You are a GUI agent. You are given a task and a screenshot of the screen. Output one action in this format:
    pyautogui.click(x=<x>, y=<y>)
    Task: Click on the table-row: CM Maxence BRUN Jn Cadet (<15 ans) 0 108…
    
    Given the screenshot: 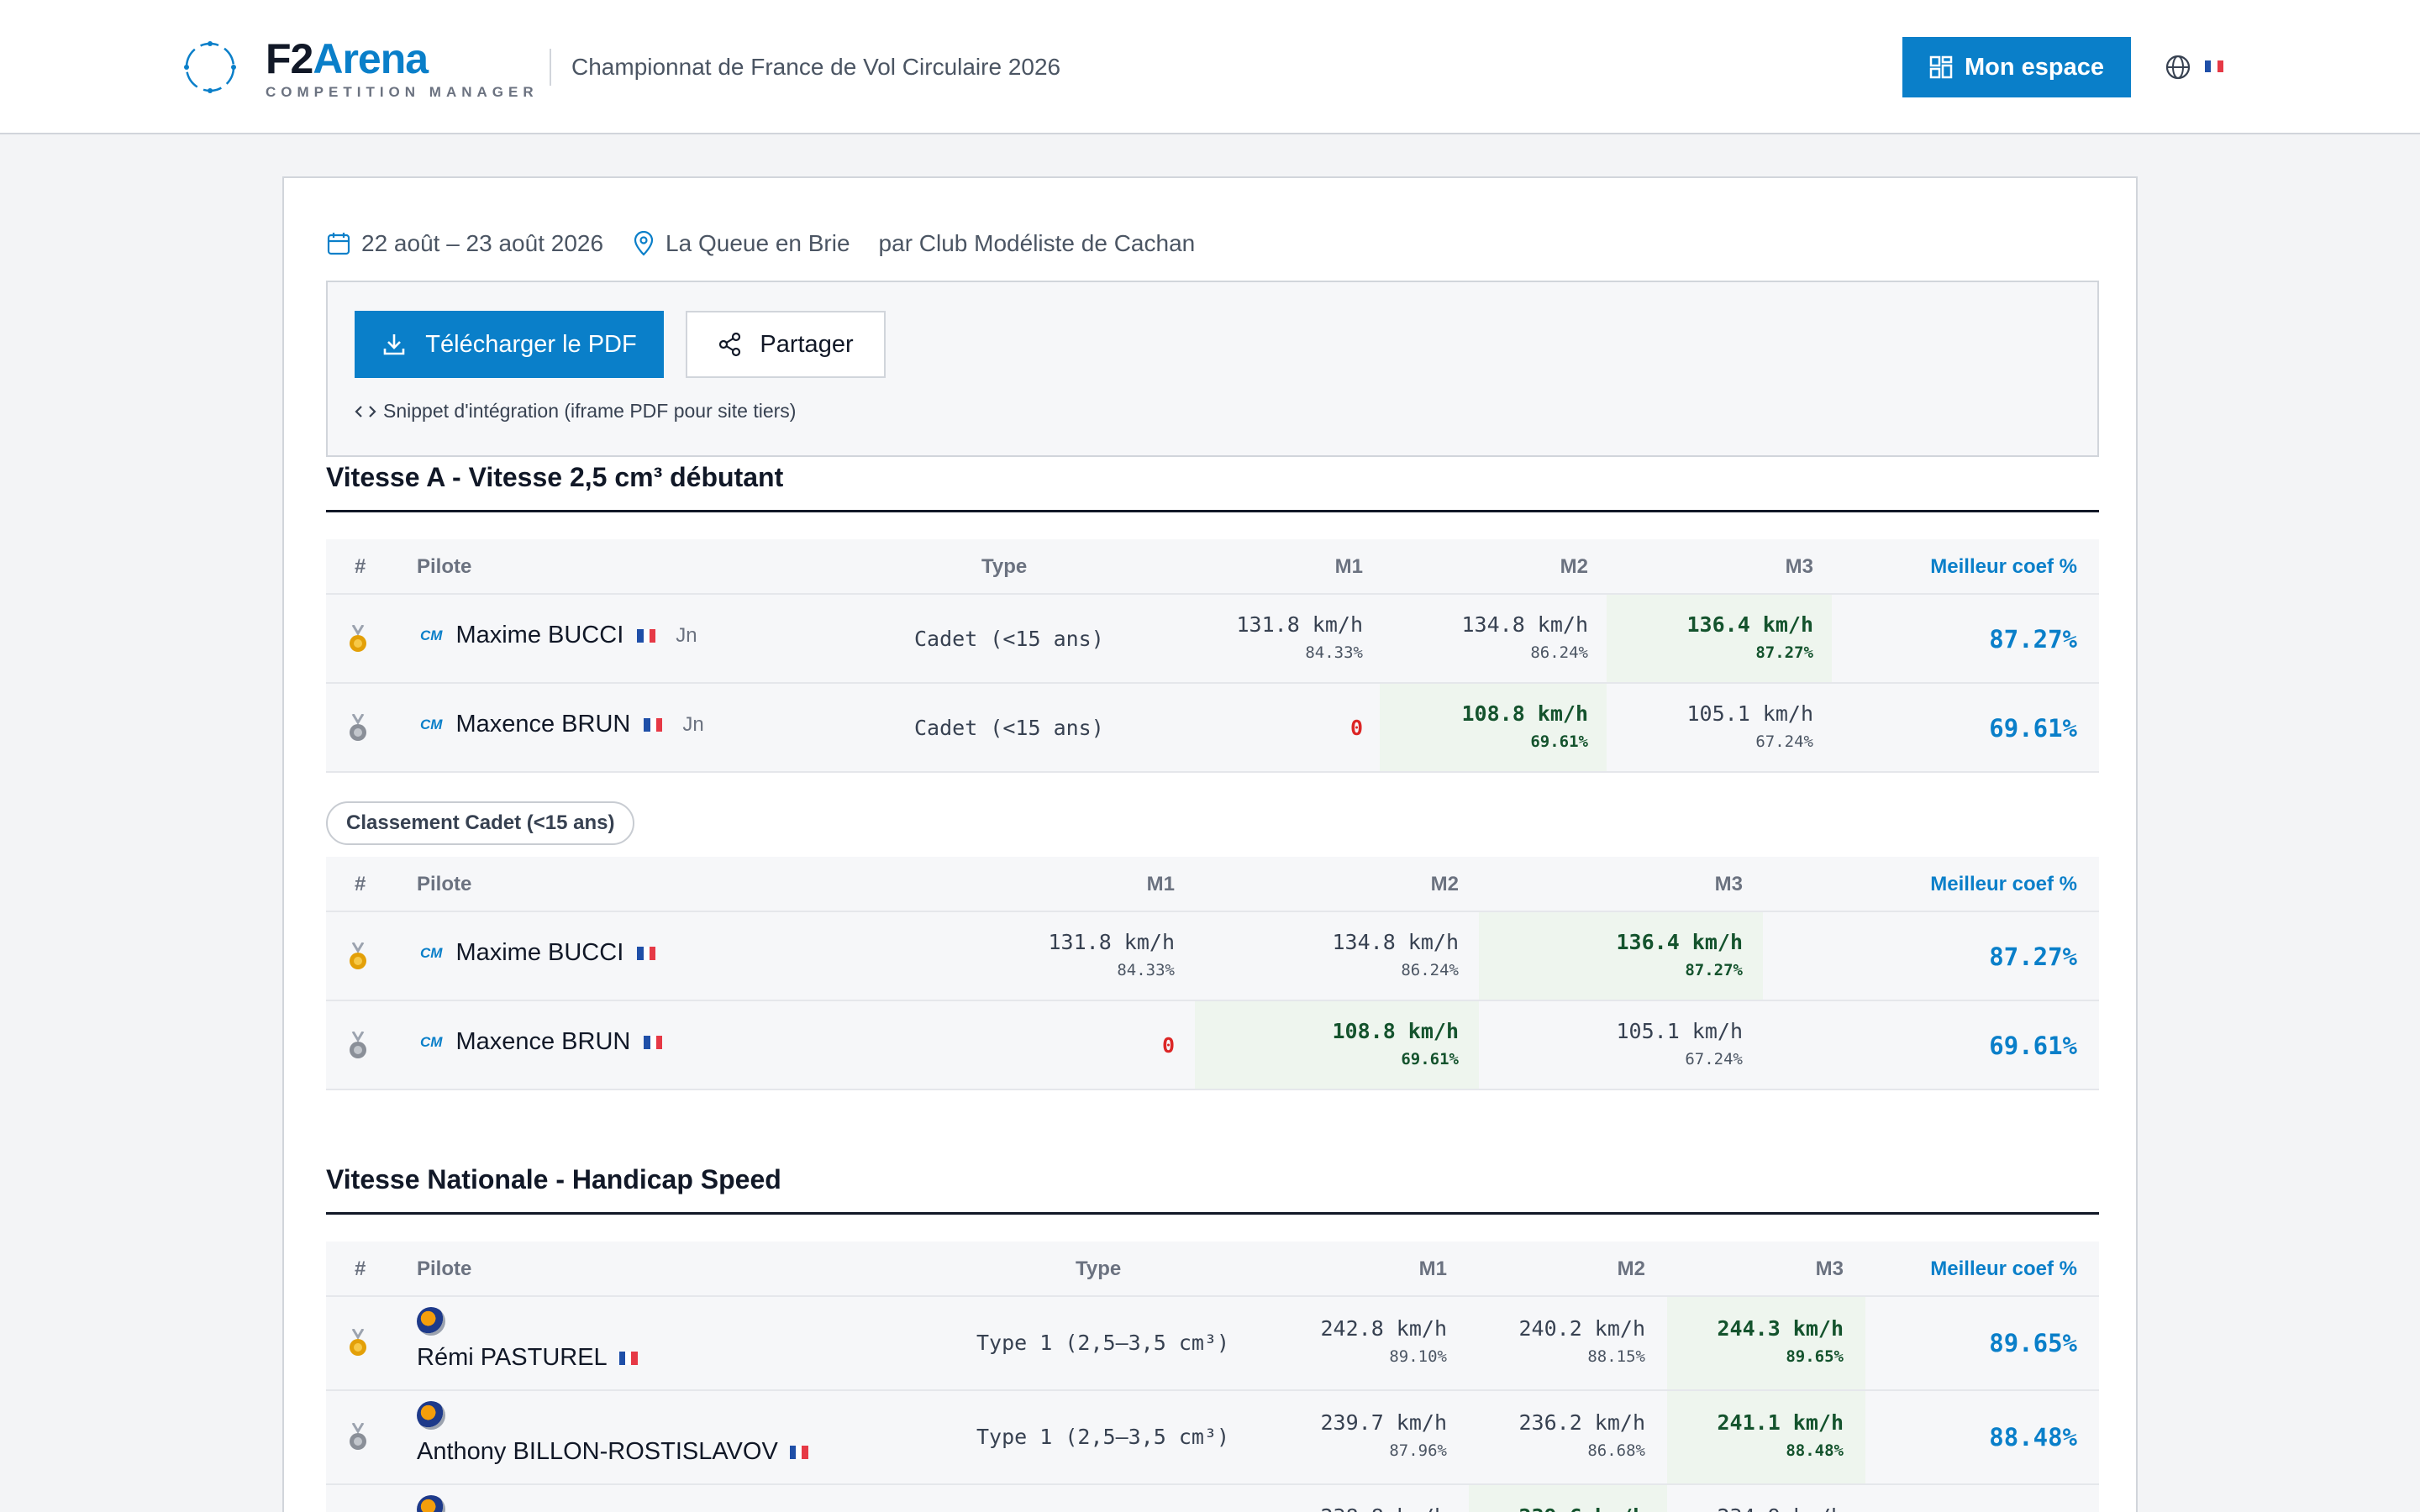 What is the action you would take?
    pyautogui.click(x=1212, y=728)
    